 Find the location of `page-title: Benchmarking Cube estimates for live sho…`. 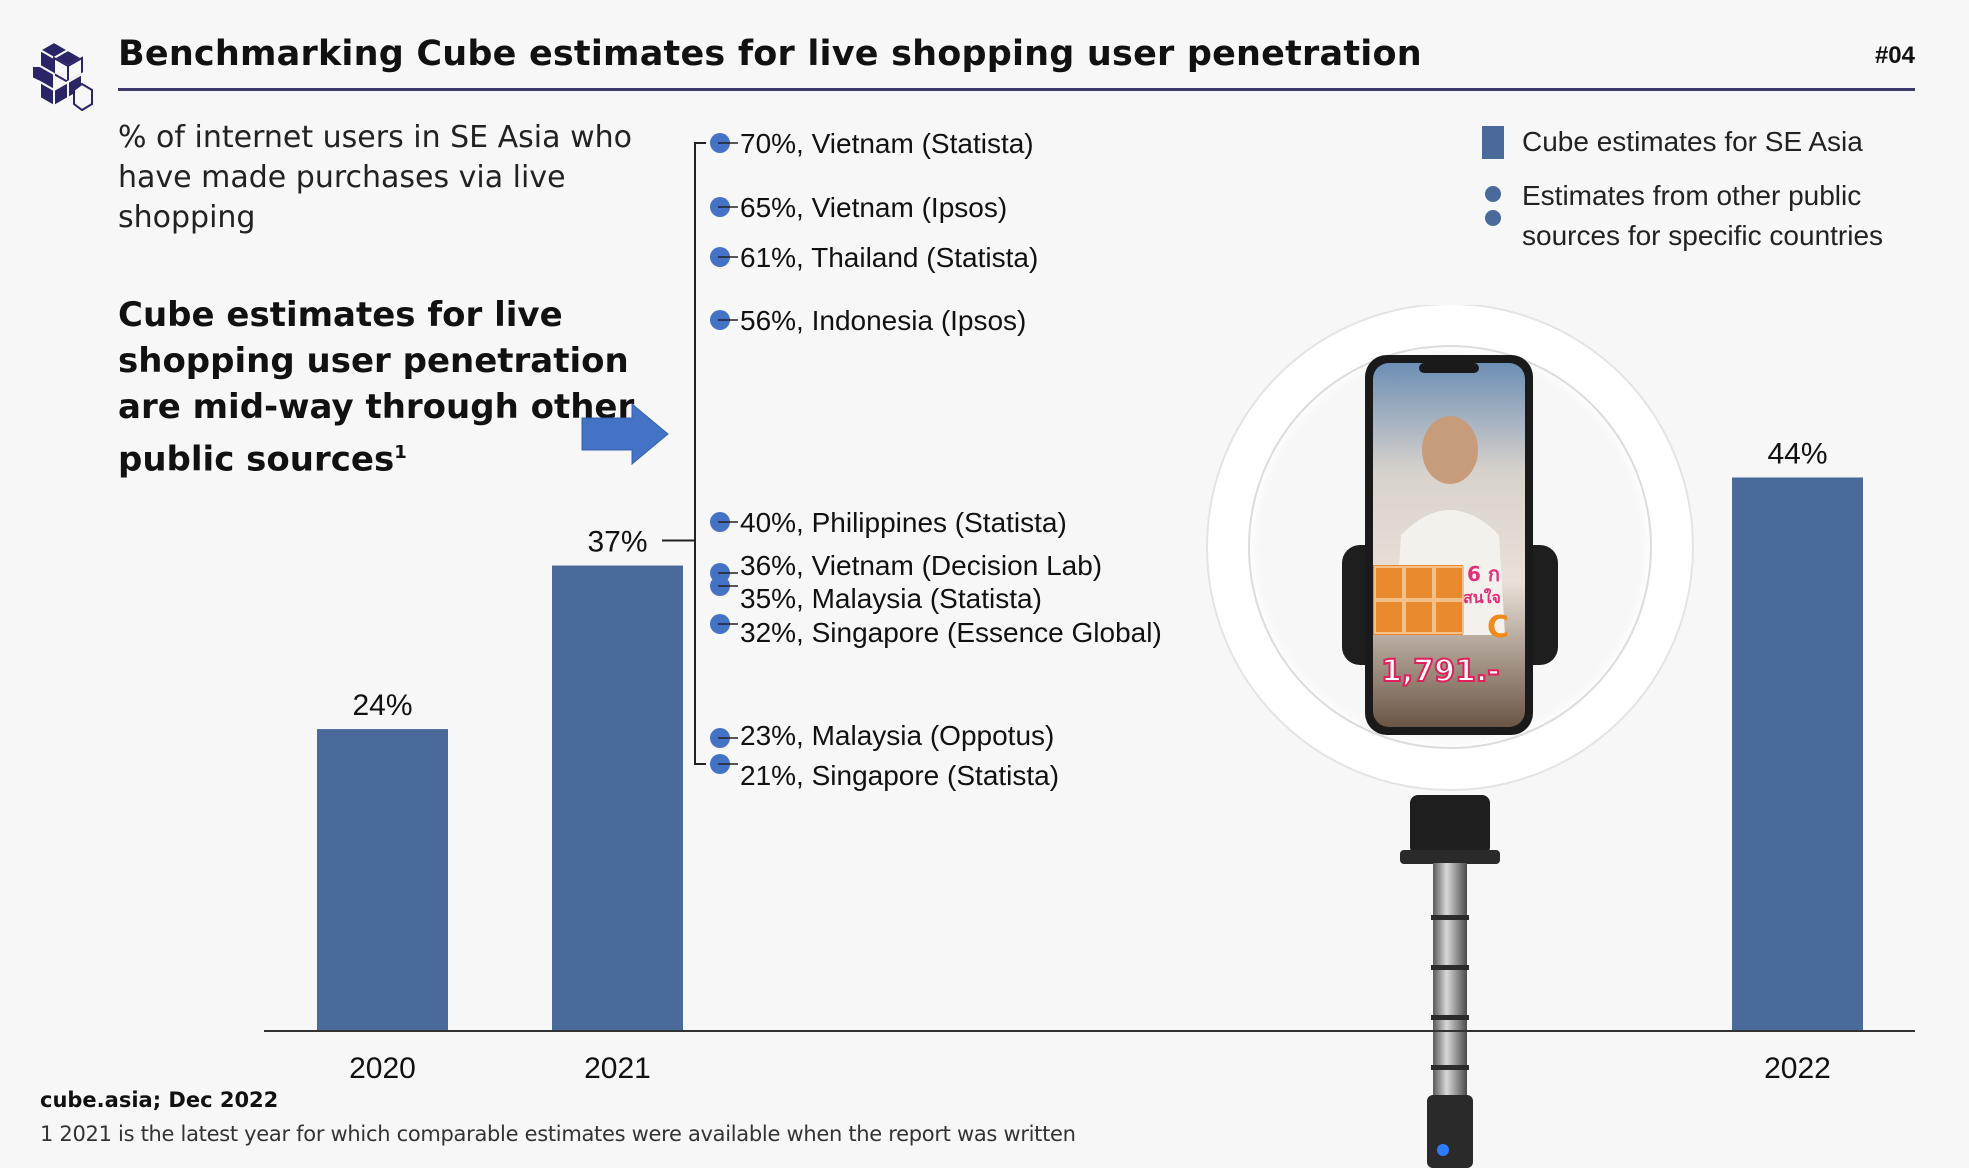

page-title: Benchmarking Cube estimates for live sho… is located at coordinates (770, 54).